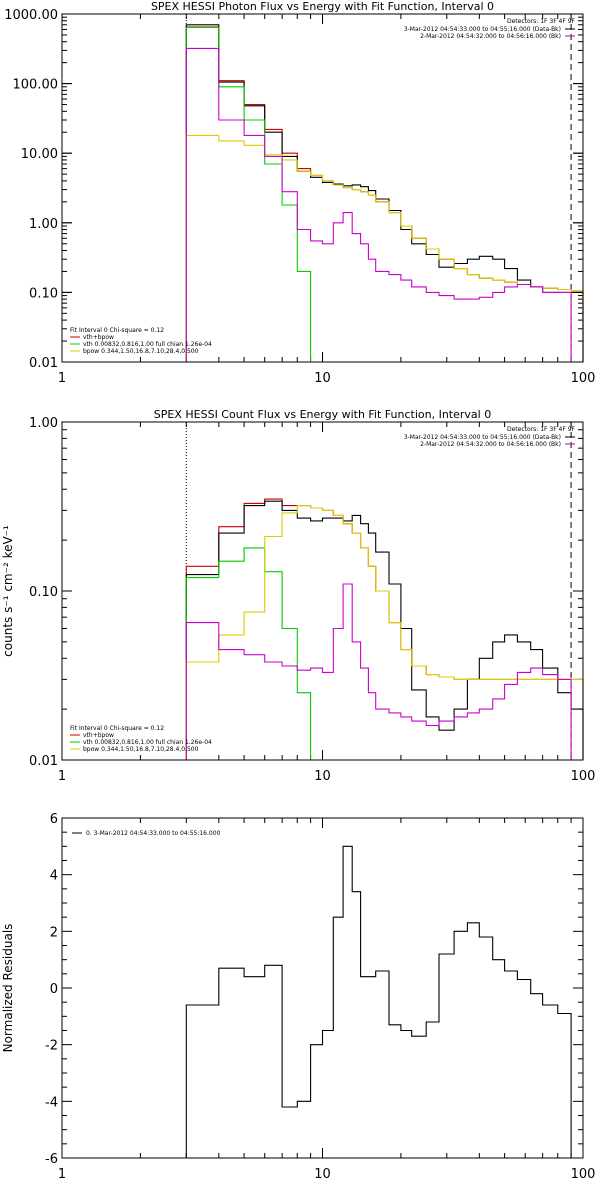 Image resolution: width=600 pixels, height=1200 pixels. Describe the element at coordinates (51, 1046) in the screenshot. I see `y-tick-label: -2` at that location.